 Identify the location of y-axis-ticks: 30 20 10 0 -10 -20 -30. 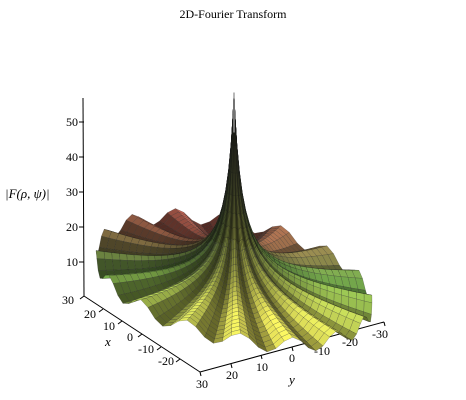
(292, 356).